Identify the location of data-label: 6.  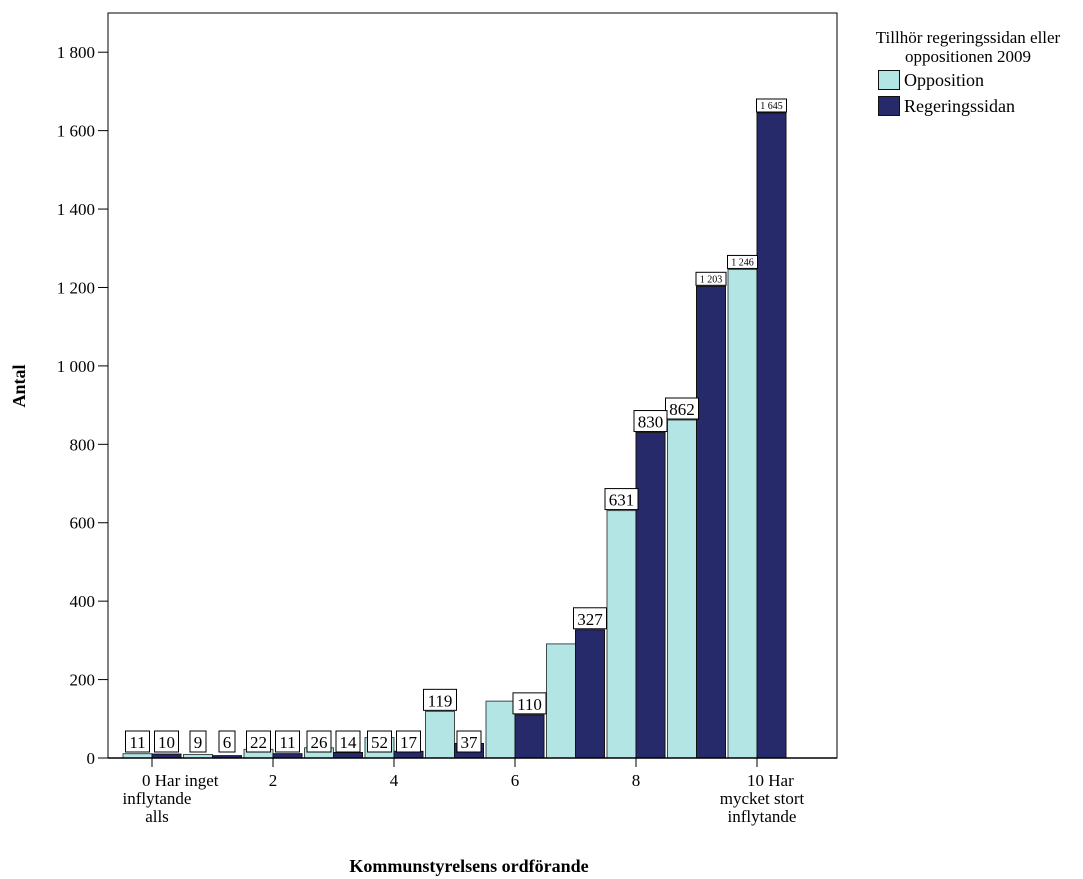
(227, 742).